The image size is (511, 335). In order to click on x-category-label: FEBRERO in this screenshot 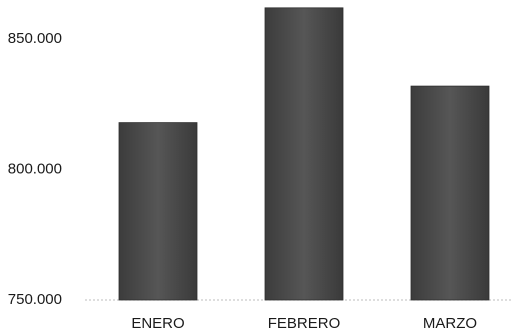, I will do `click(304, 323)`.